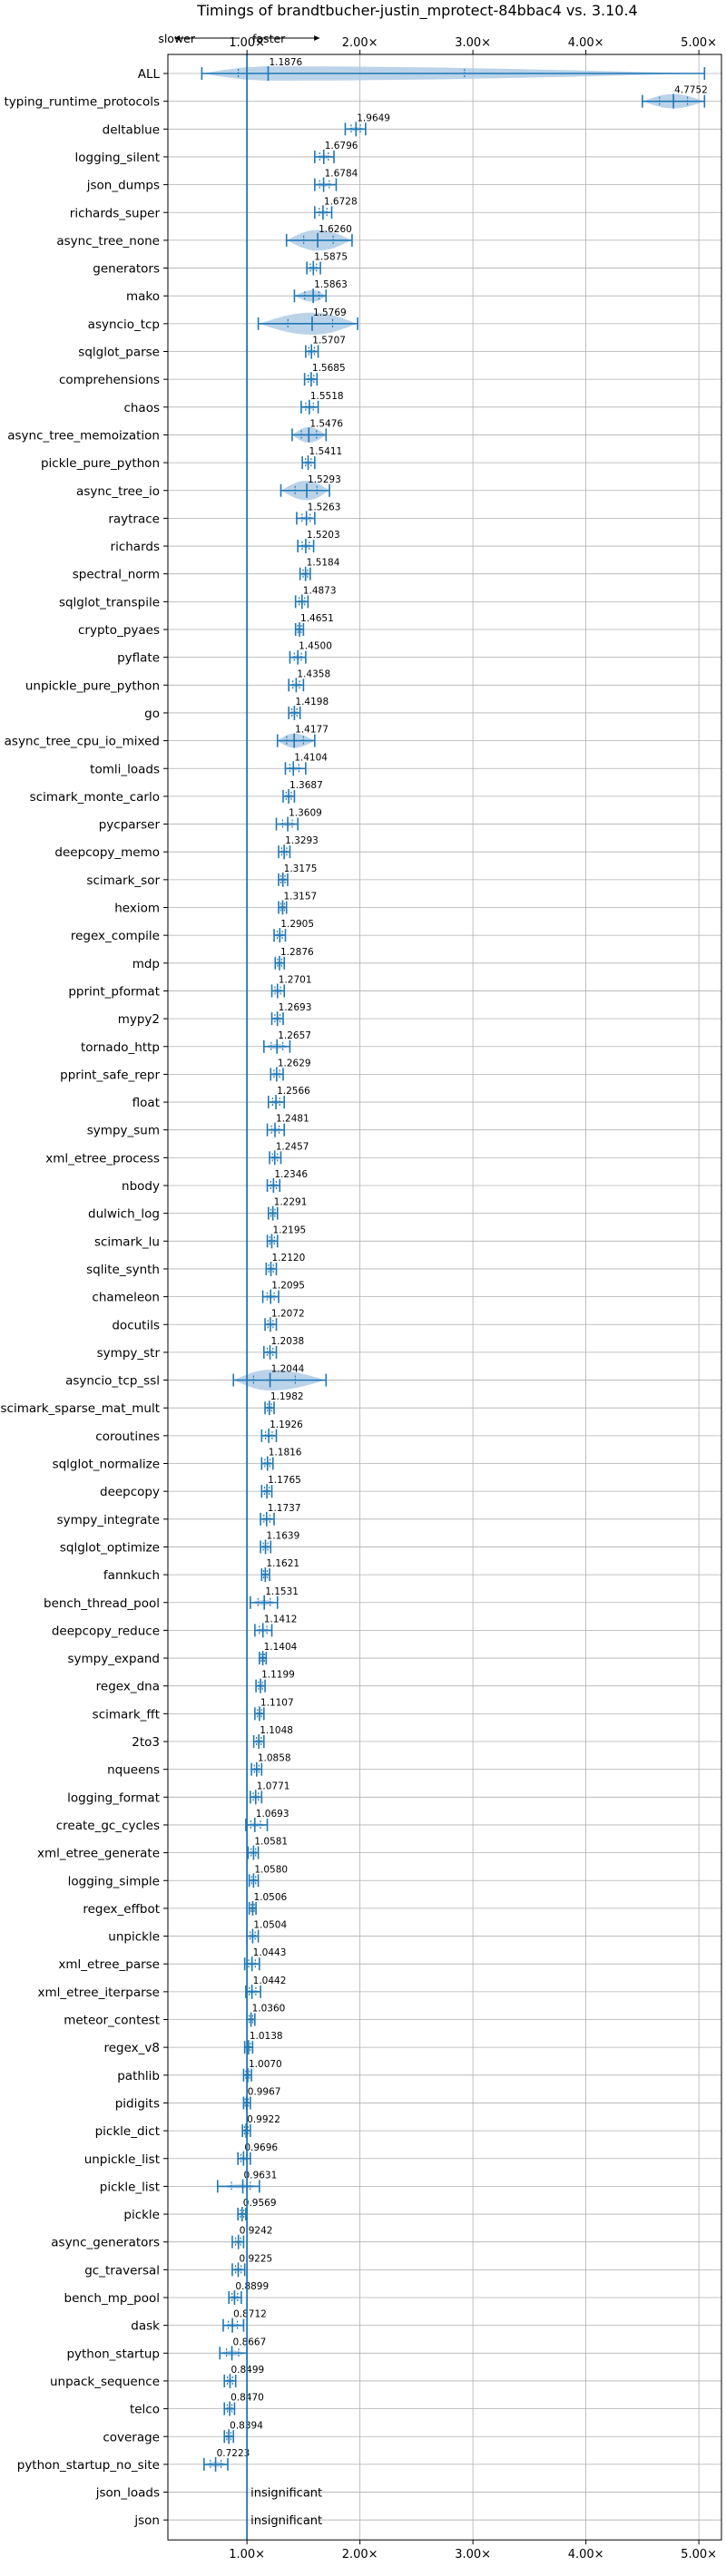 Image resolution: width=726 pixels, height=2576 pixels. I want to click on value-label: 1.1048, so click(276, 1730).